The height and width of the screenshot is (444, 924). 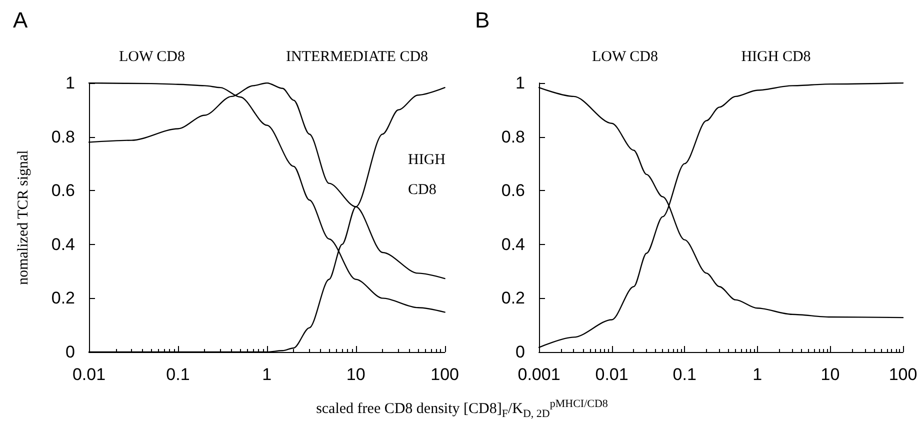 What do you see at coordinates (357, 57) in the screenshot?
I see `series-label: INTERMEDIATE CD8` at bounding box center [357, 57].